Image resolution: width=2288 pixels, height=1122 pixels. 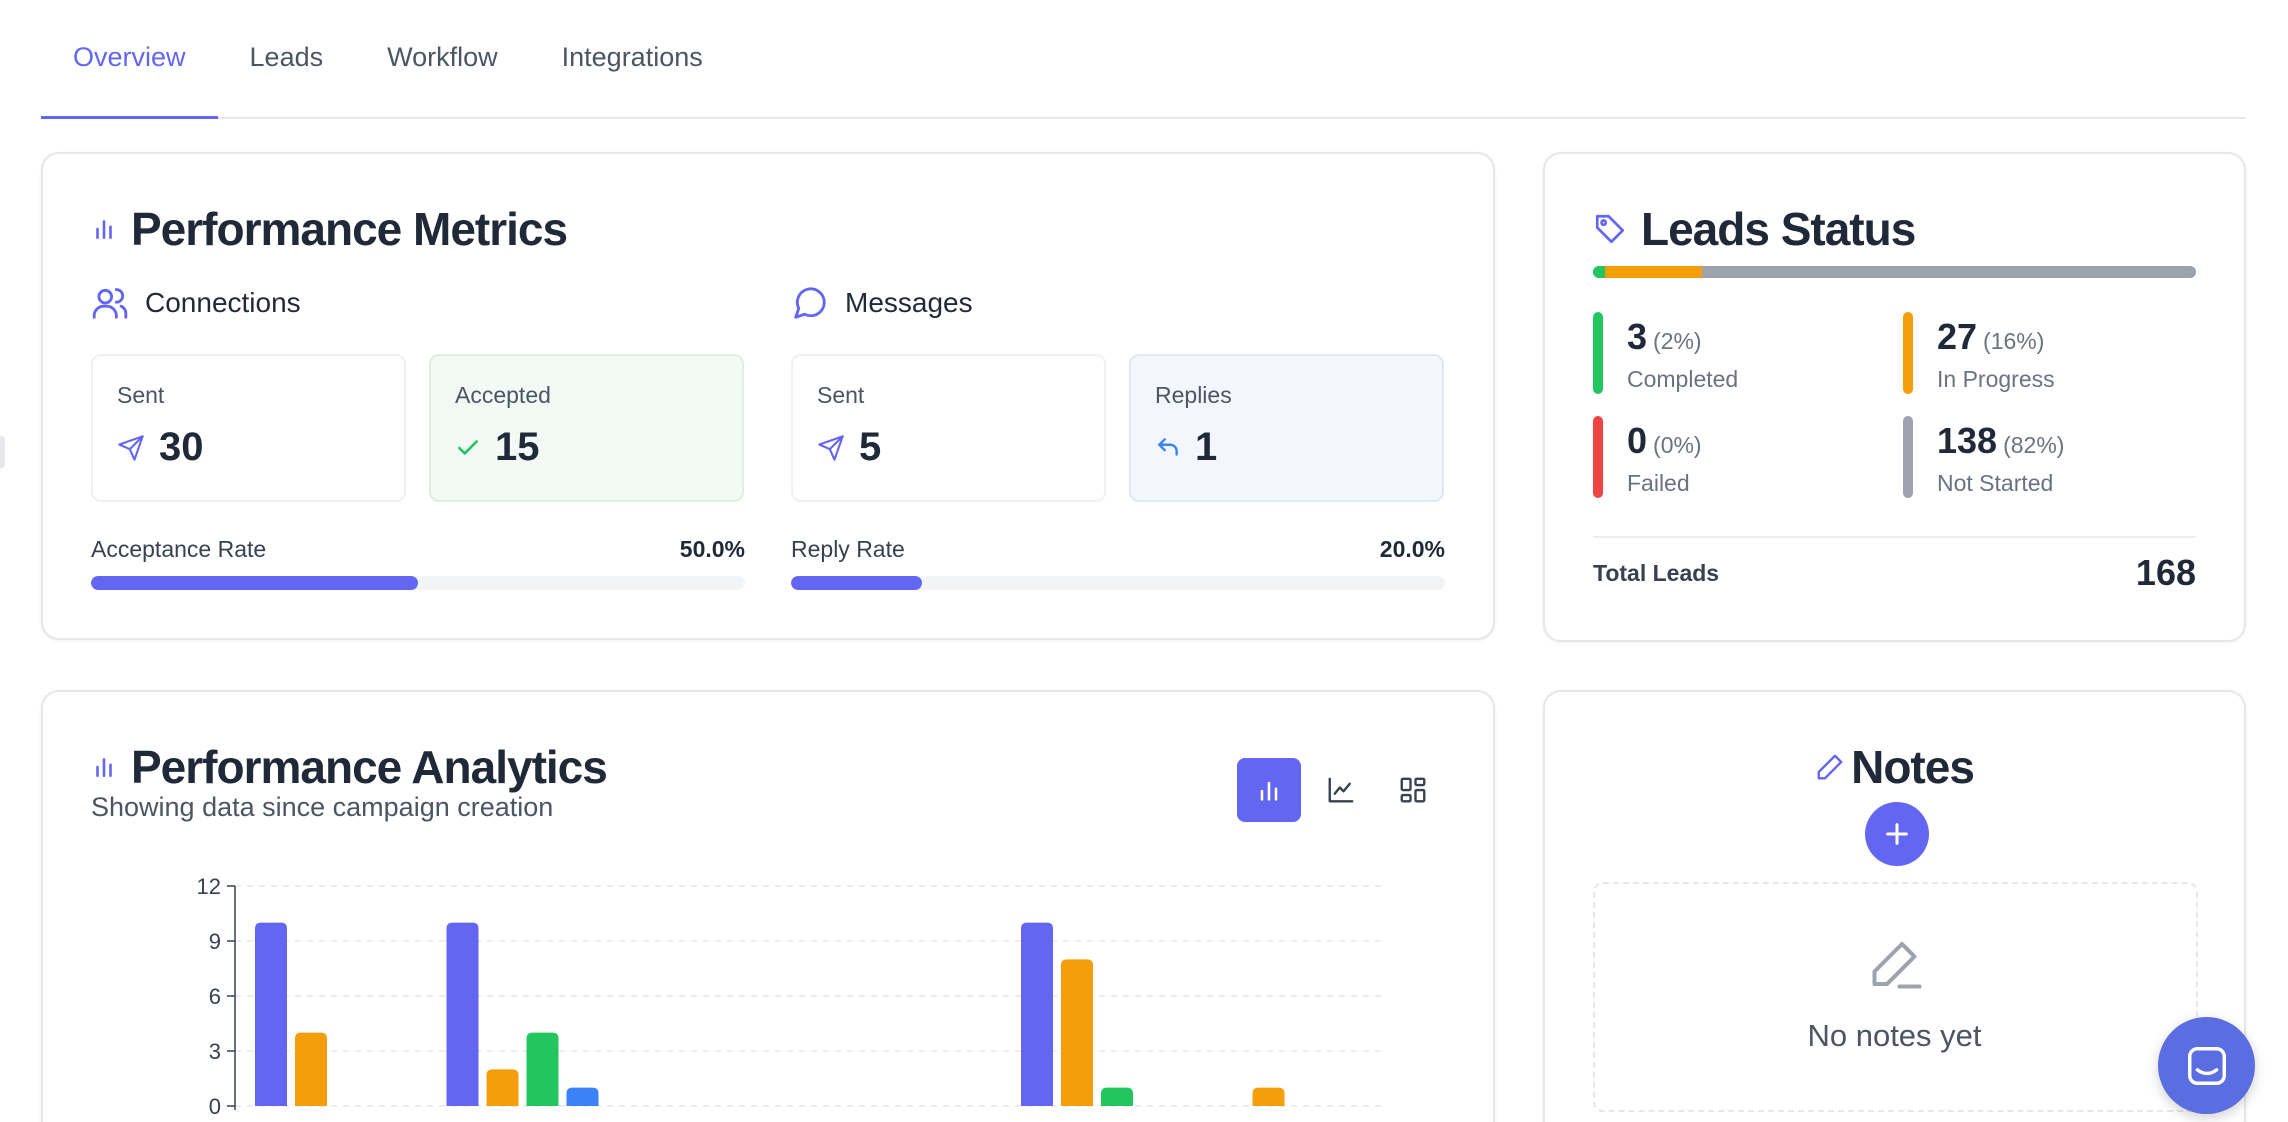 What do you see at coordinates (1206, 447) in the screenshot?
I see `messages-replies-value: 1` at bounding box center [1206, 447].